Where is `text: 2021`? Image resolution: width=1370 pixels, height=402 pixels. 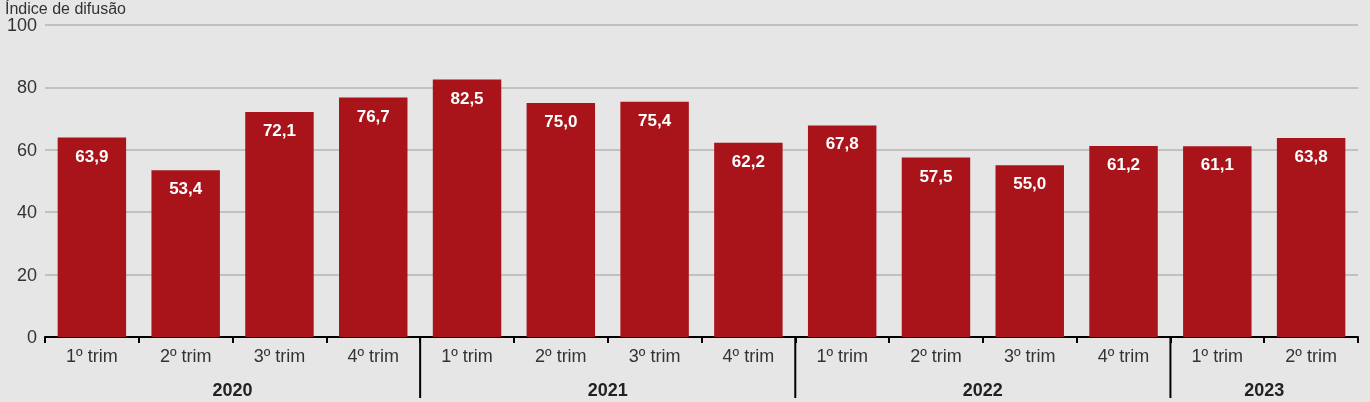 text: 2021 is located at coordinates (607, 390).